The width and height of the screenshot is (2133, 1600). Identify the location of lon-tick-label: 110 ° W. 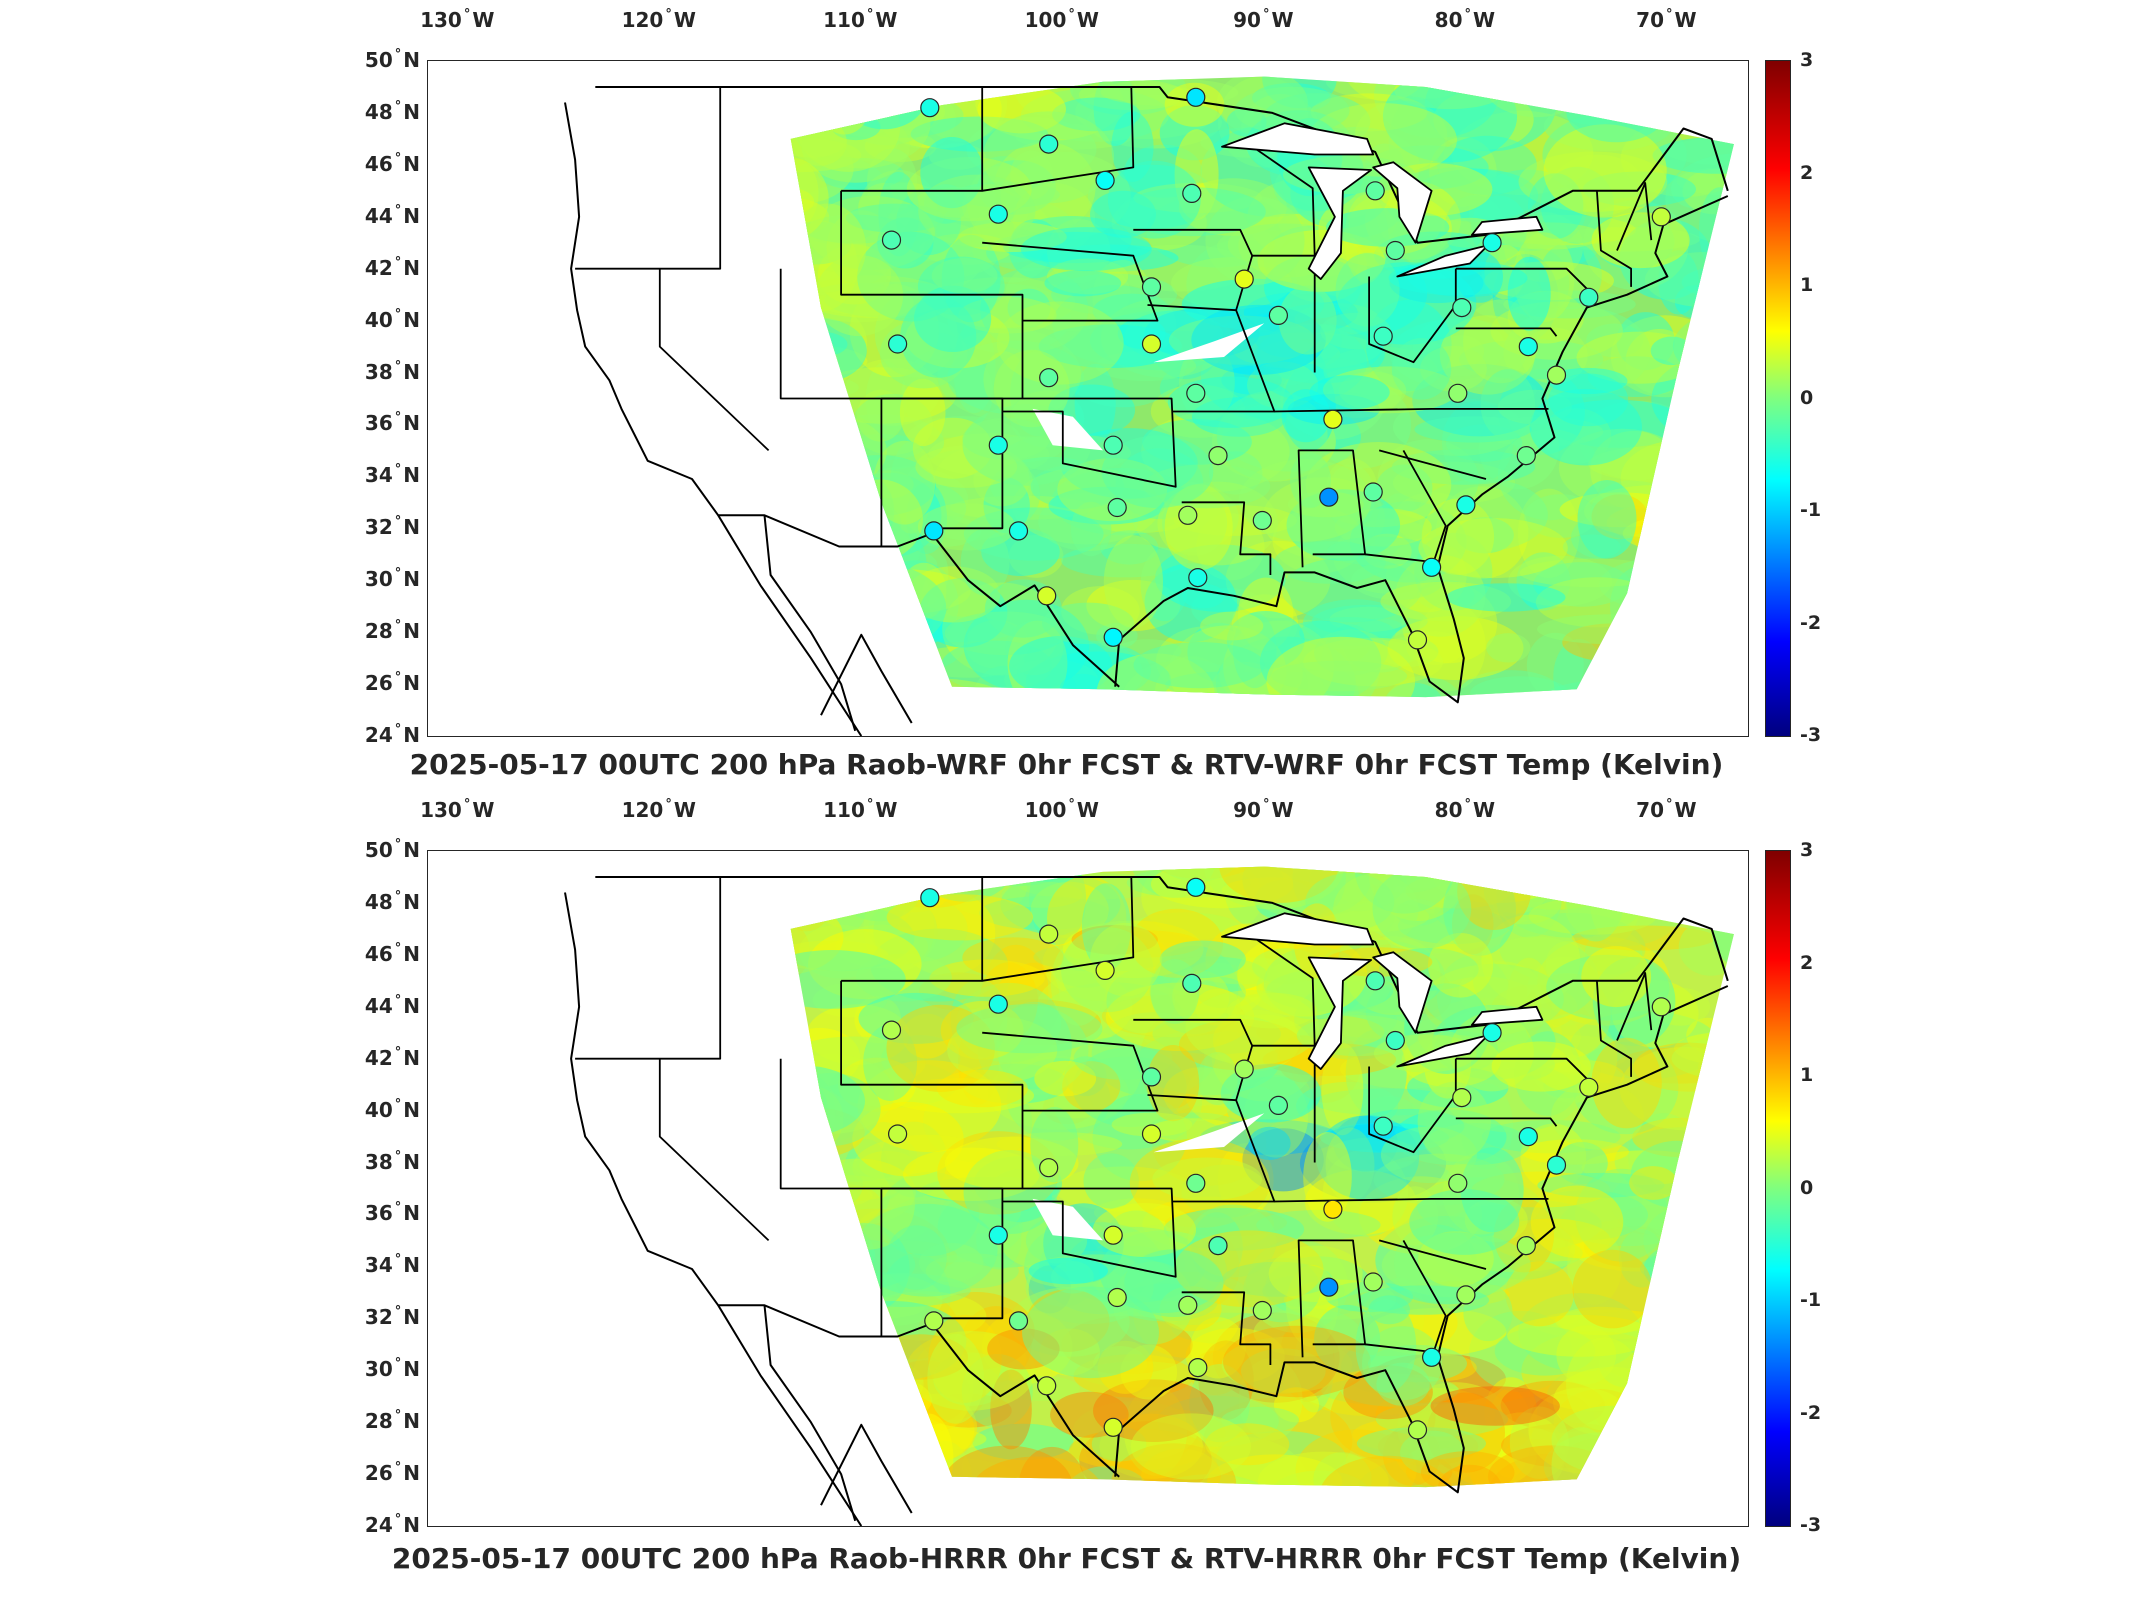
(860, 19).